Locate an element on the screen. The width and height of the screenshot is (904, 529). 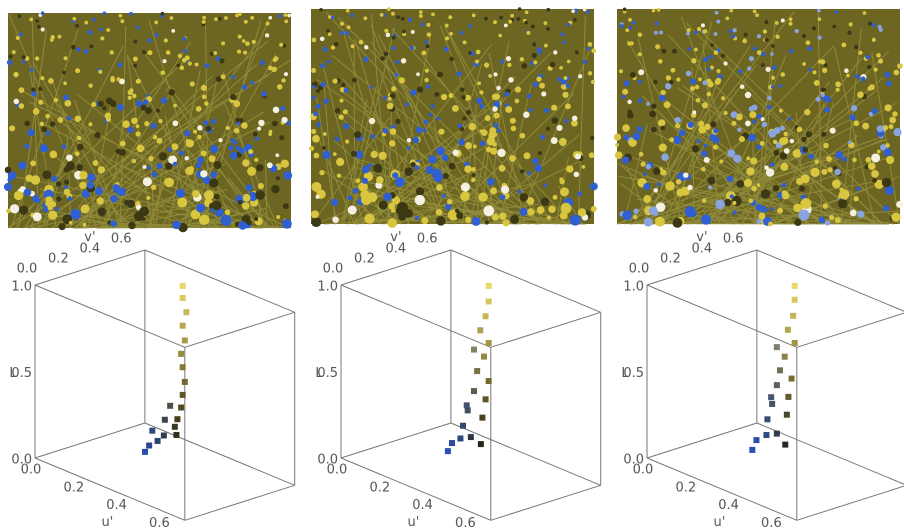
u-axis-label: u' is located at coordinates (107, 522).